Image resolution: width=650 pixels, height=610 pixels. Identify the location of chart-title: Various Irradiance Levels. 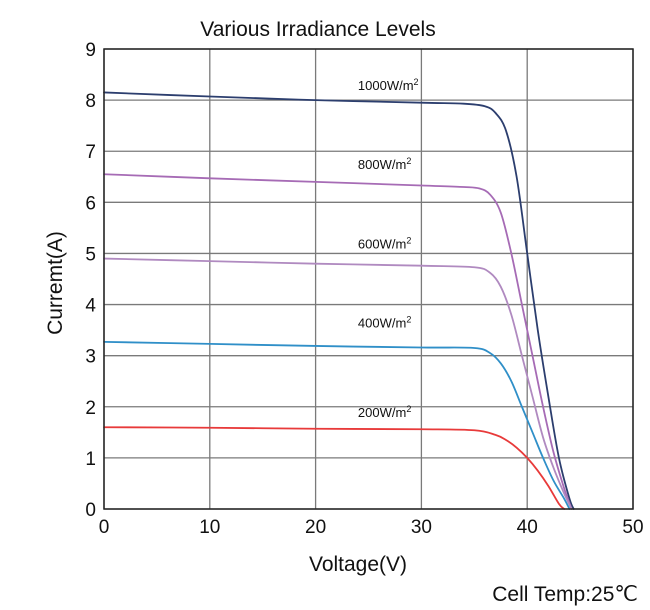
(317, 29).